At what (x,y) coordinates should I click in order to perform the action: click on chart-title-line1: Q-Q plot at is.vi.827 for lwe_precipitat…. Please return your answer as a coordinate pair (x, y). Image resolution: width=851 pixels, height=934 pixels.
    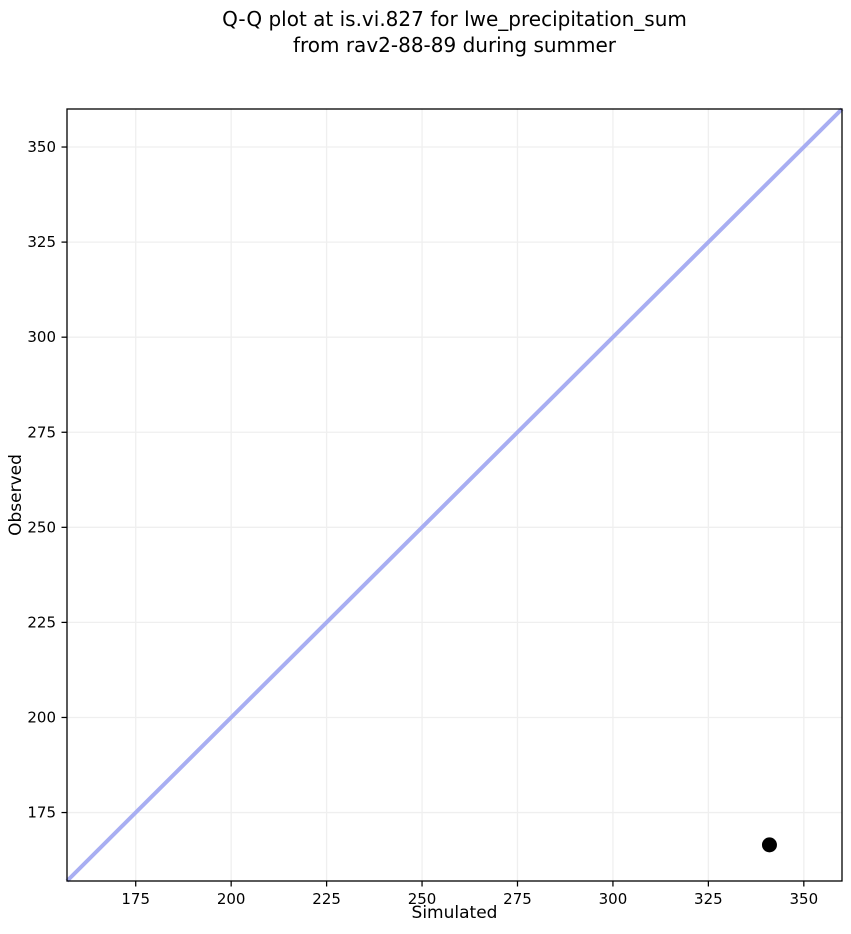
    Looking at the image, I should click on (454, 19).